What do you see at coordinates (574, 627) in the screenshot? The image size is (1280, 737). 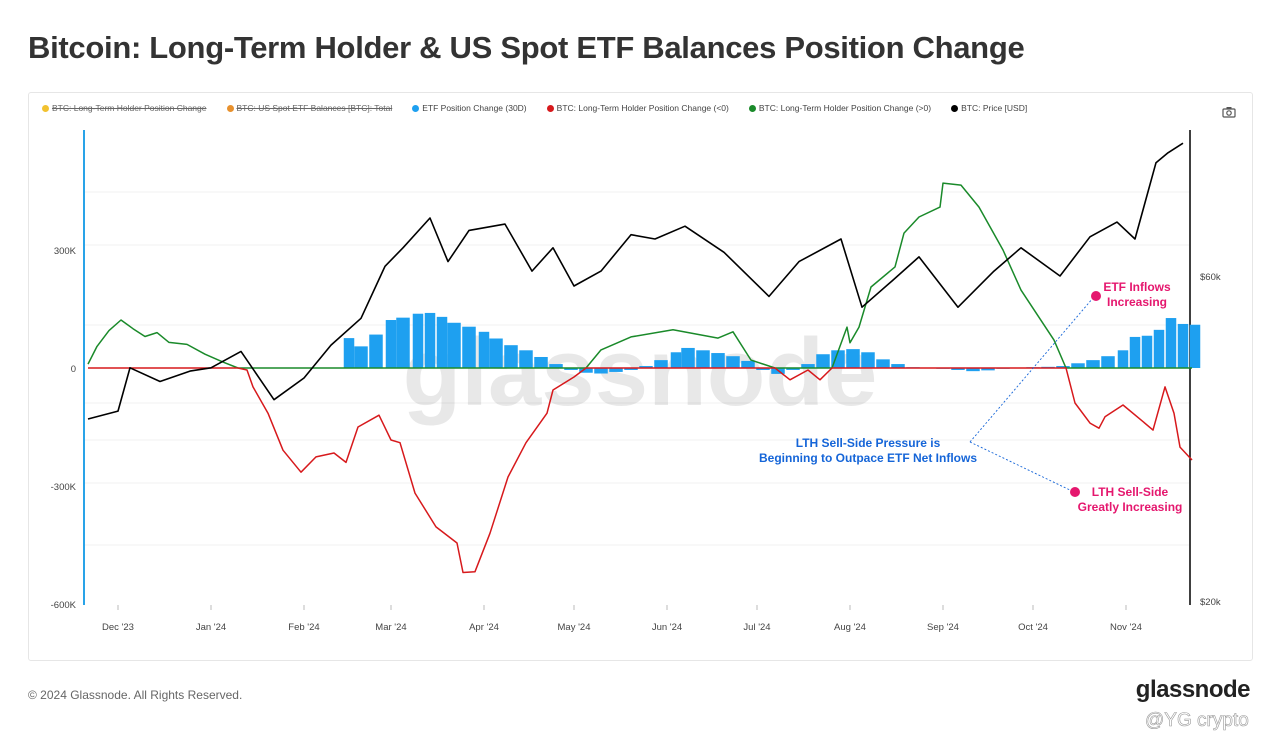 I see `x-tick-label: May '24` at bounding box center [574, 627].